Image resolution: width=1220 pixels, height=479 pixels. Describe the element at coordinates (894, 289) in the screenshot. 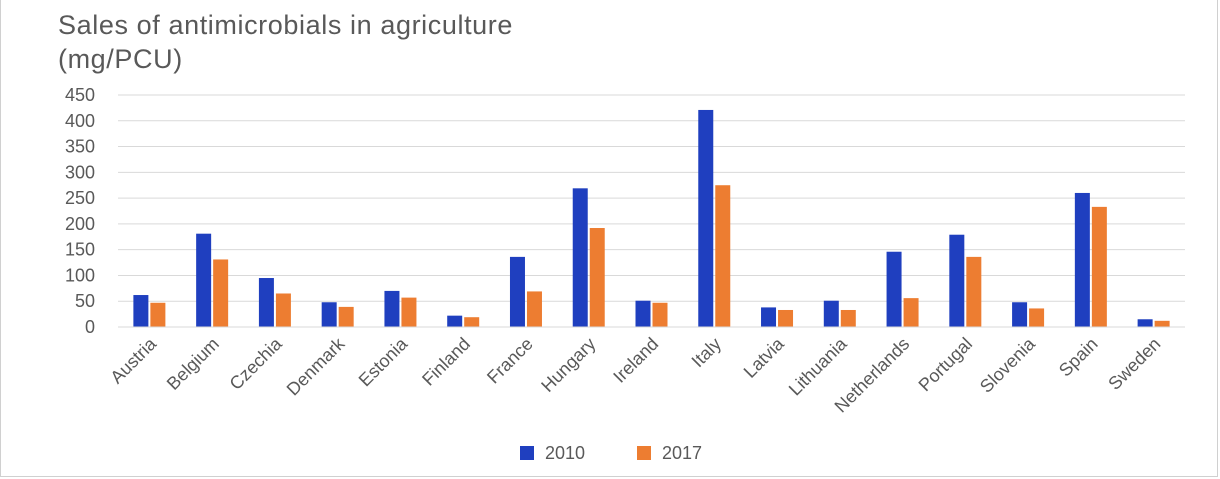

I see `bar-2010-netherlands` at that location.